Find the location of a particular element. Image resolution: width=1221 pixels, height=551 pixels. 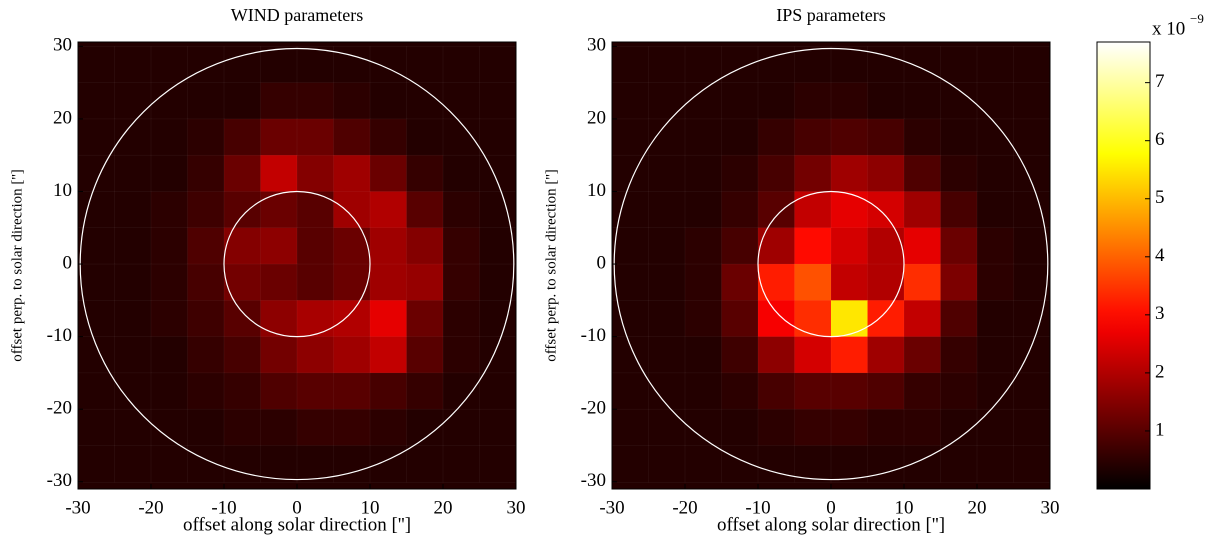

x-tick-label: 0 is located at coordinates (297, 507).